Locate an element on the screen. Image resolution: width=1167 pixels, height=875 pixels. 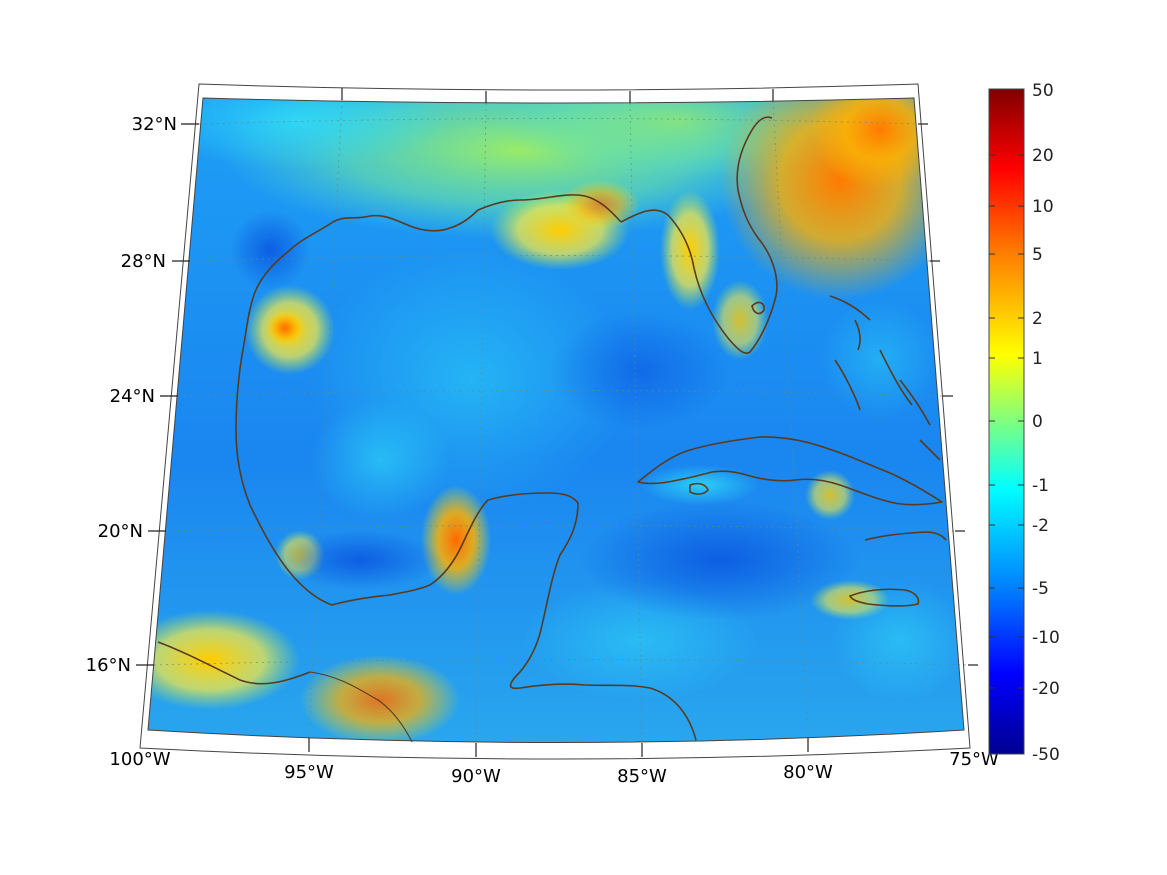
colorbar-label: 1 is located at coordinates (1037, 359).